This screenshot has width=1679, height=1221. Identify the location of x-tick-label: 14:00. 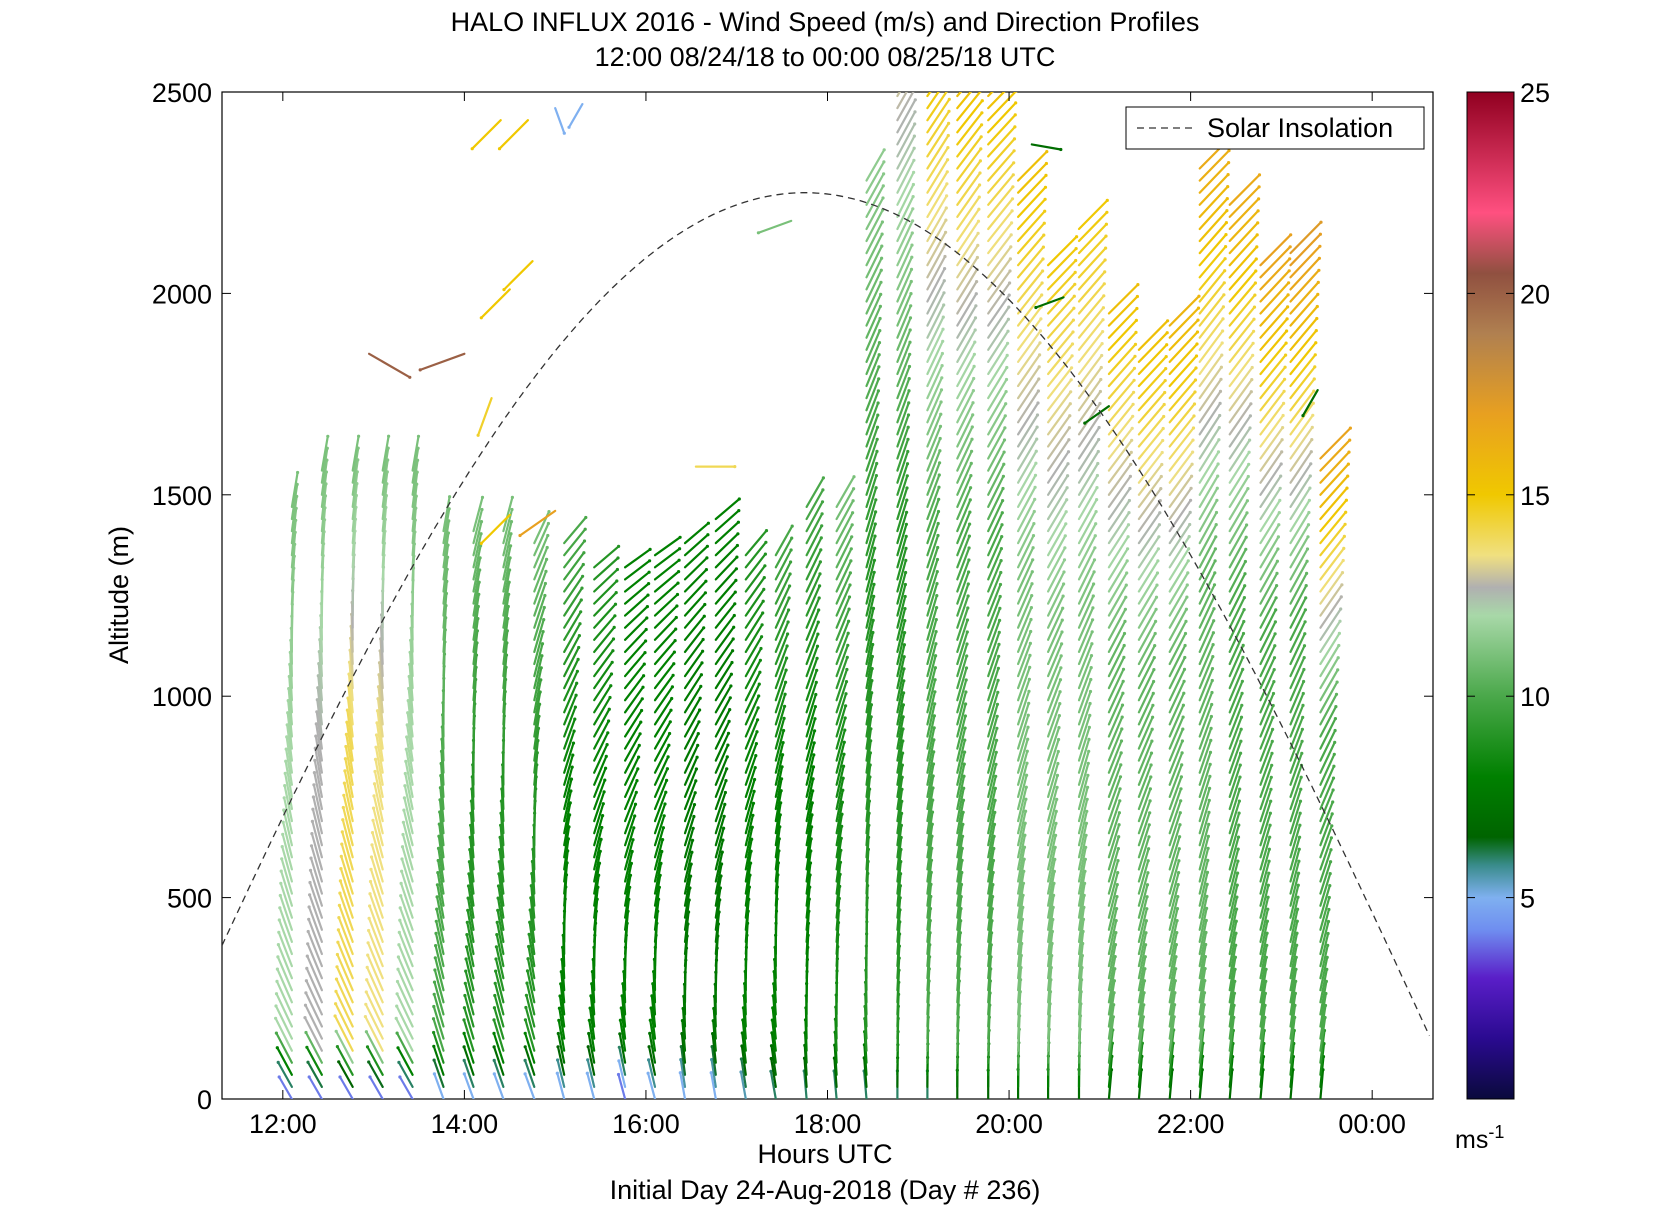
(465, 1124).